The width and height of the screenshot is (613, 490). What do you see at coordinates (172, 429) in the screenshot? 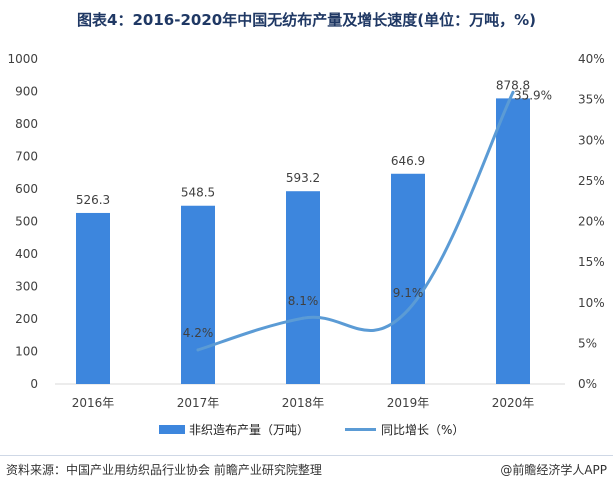
I see `legend-bar-swatch` at bounding box center [172, 429].